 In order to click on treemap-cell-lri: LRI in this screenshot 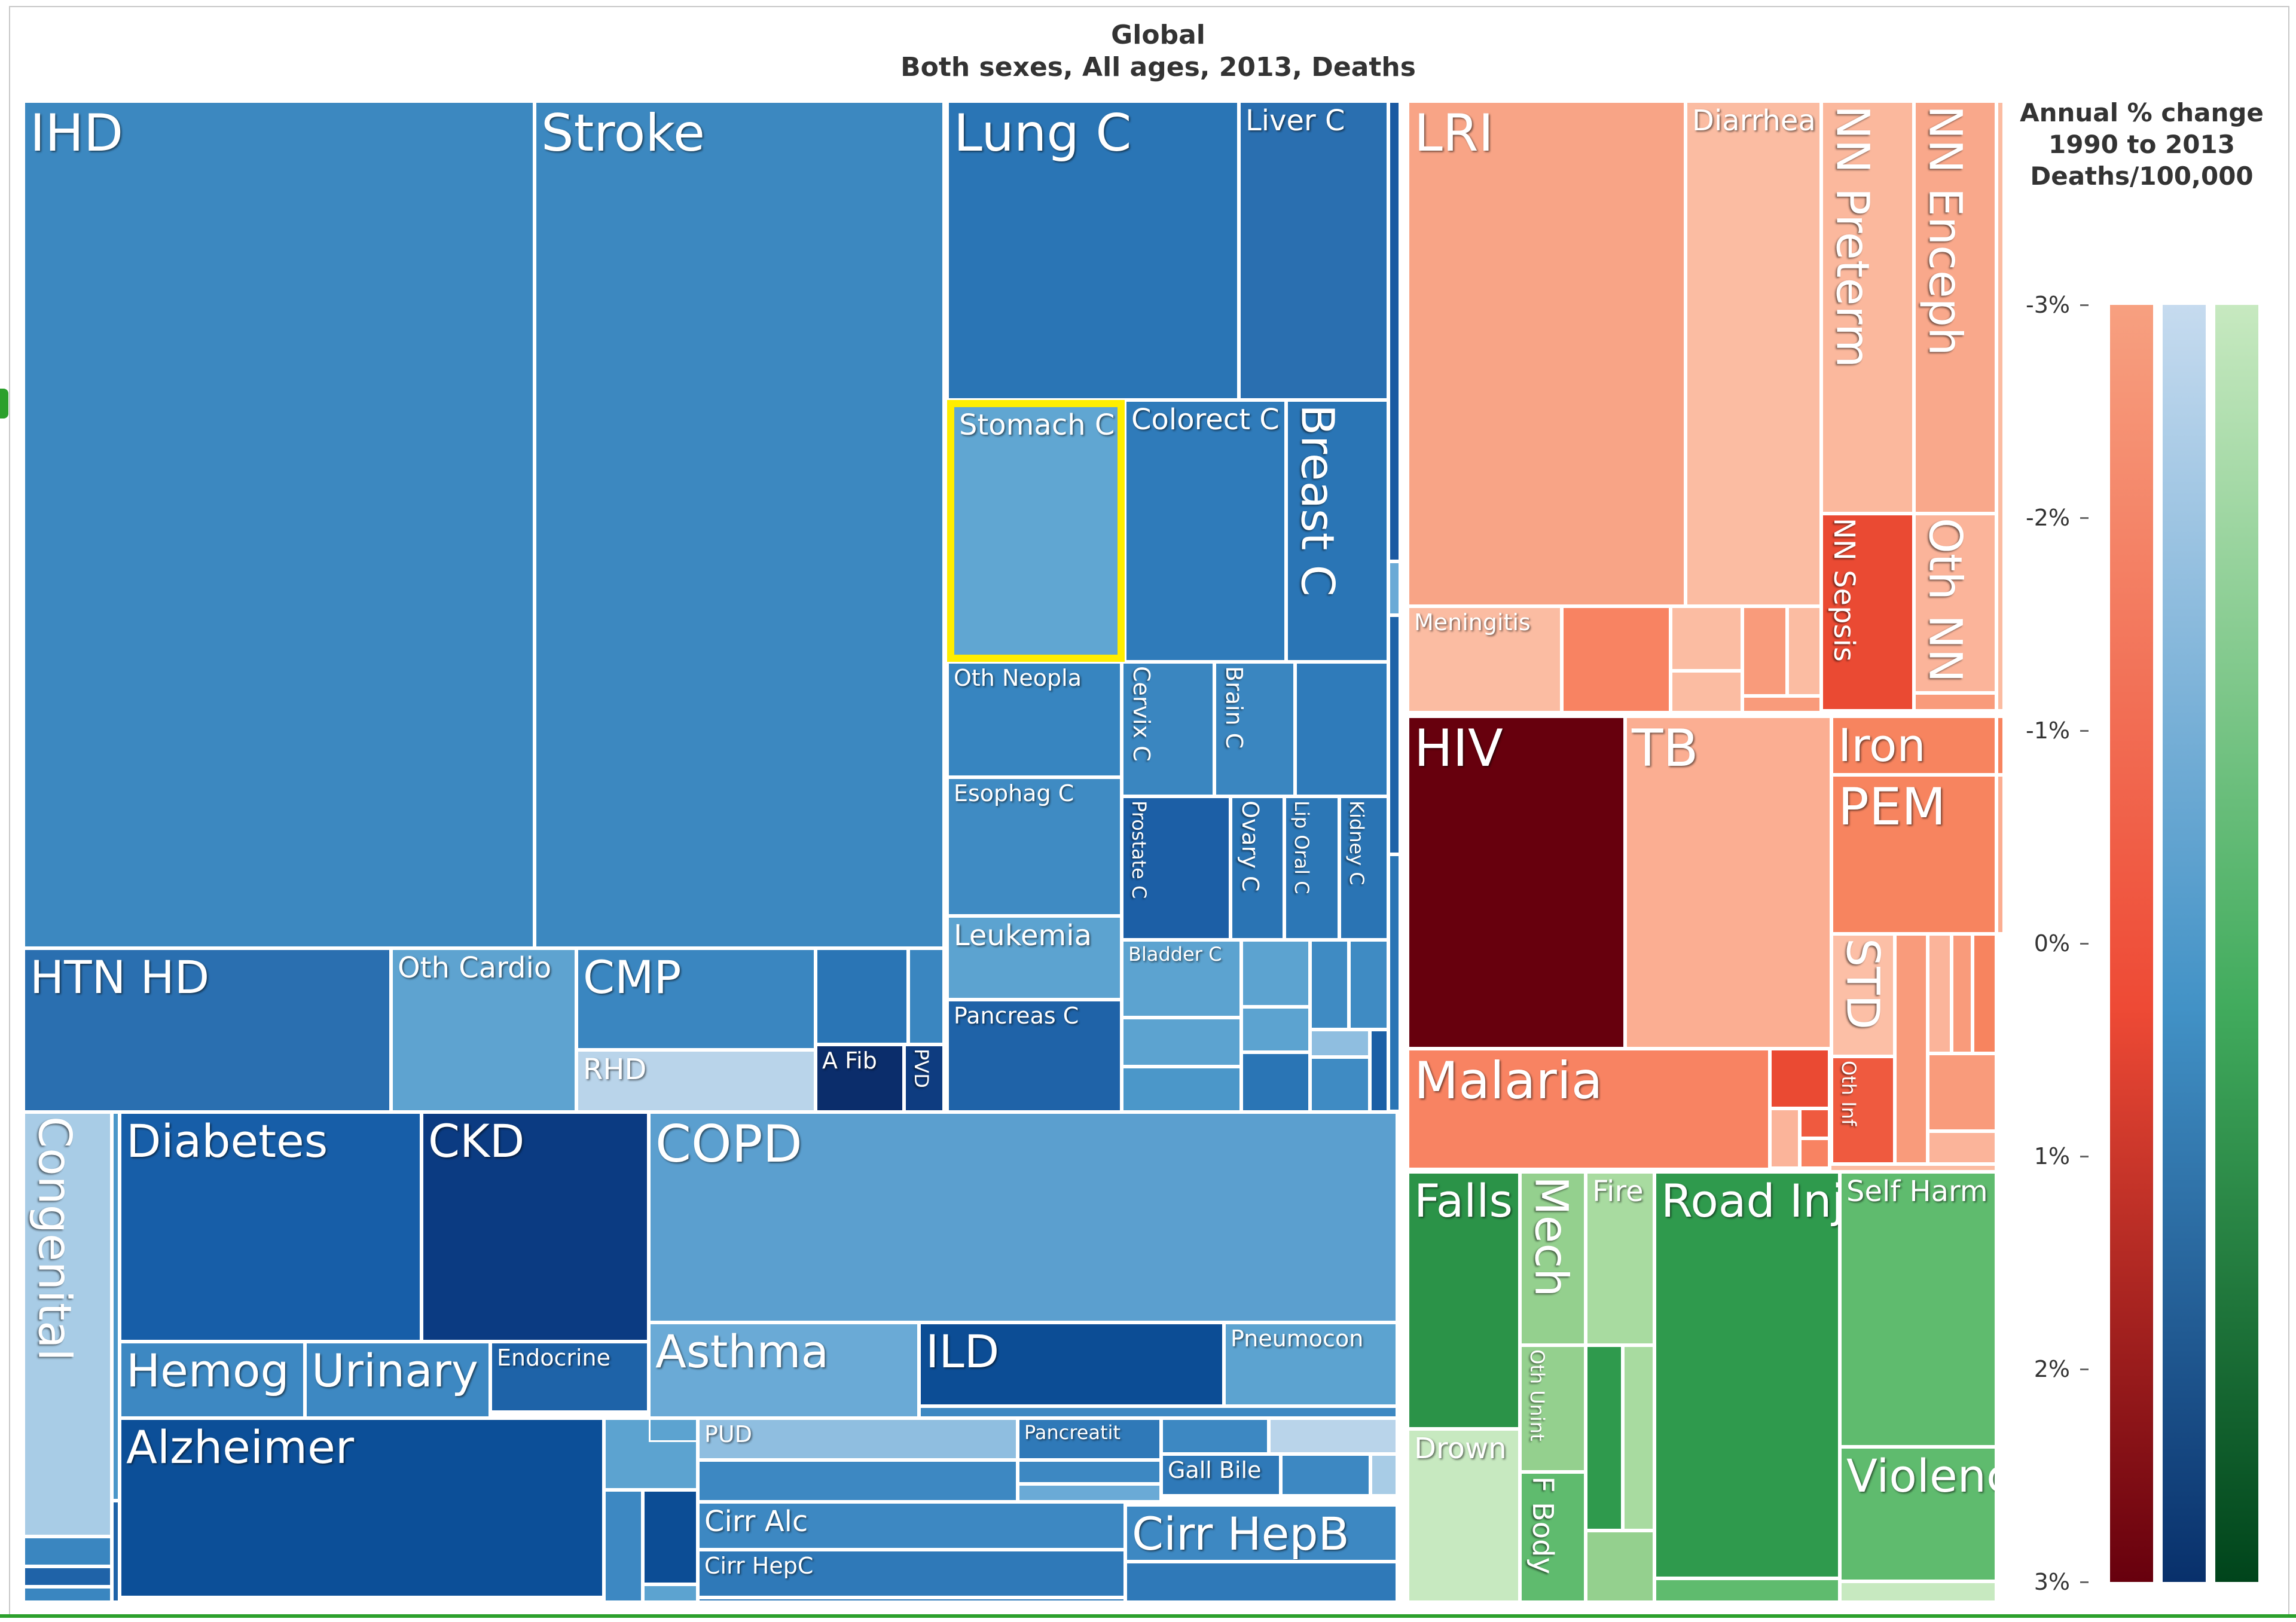, I will do `click(1546, 353)`.